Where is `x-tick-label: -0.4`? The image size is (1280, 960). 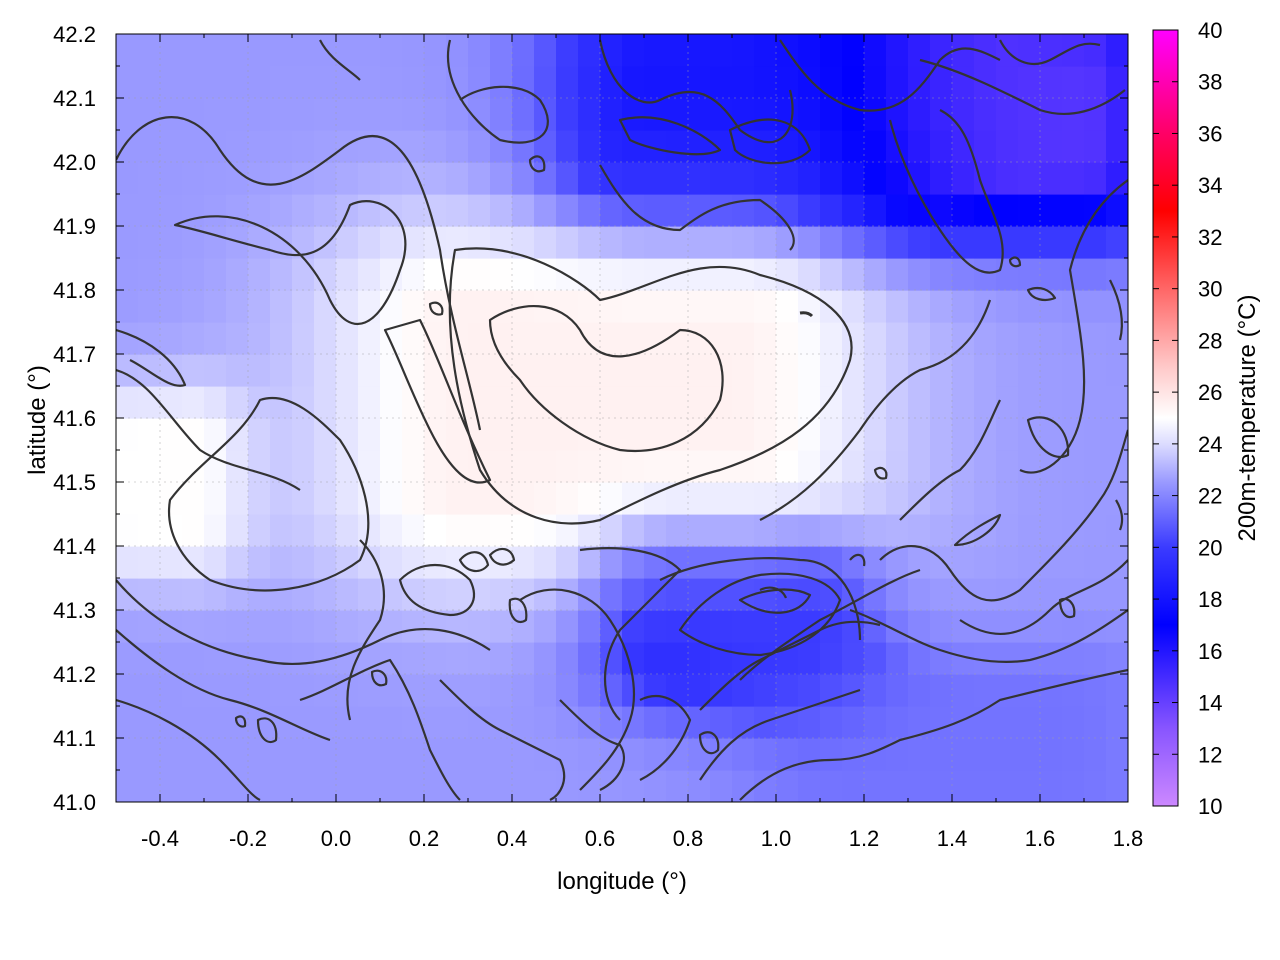
x-tick-label: -0.4 is located at coordinates (160, 838).